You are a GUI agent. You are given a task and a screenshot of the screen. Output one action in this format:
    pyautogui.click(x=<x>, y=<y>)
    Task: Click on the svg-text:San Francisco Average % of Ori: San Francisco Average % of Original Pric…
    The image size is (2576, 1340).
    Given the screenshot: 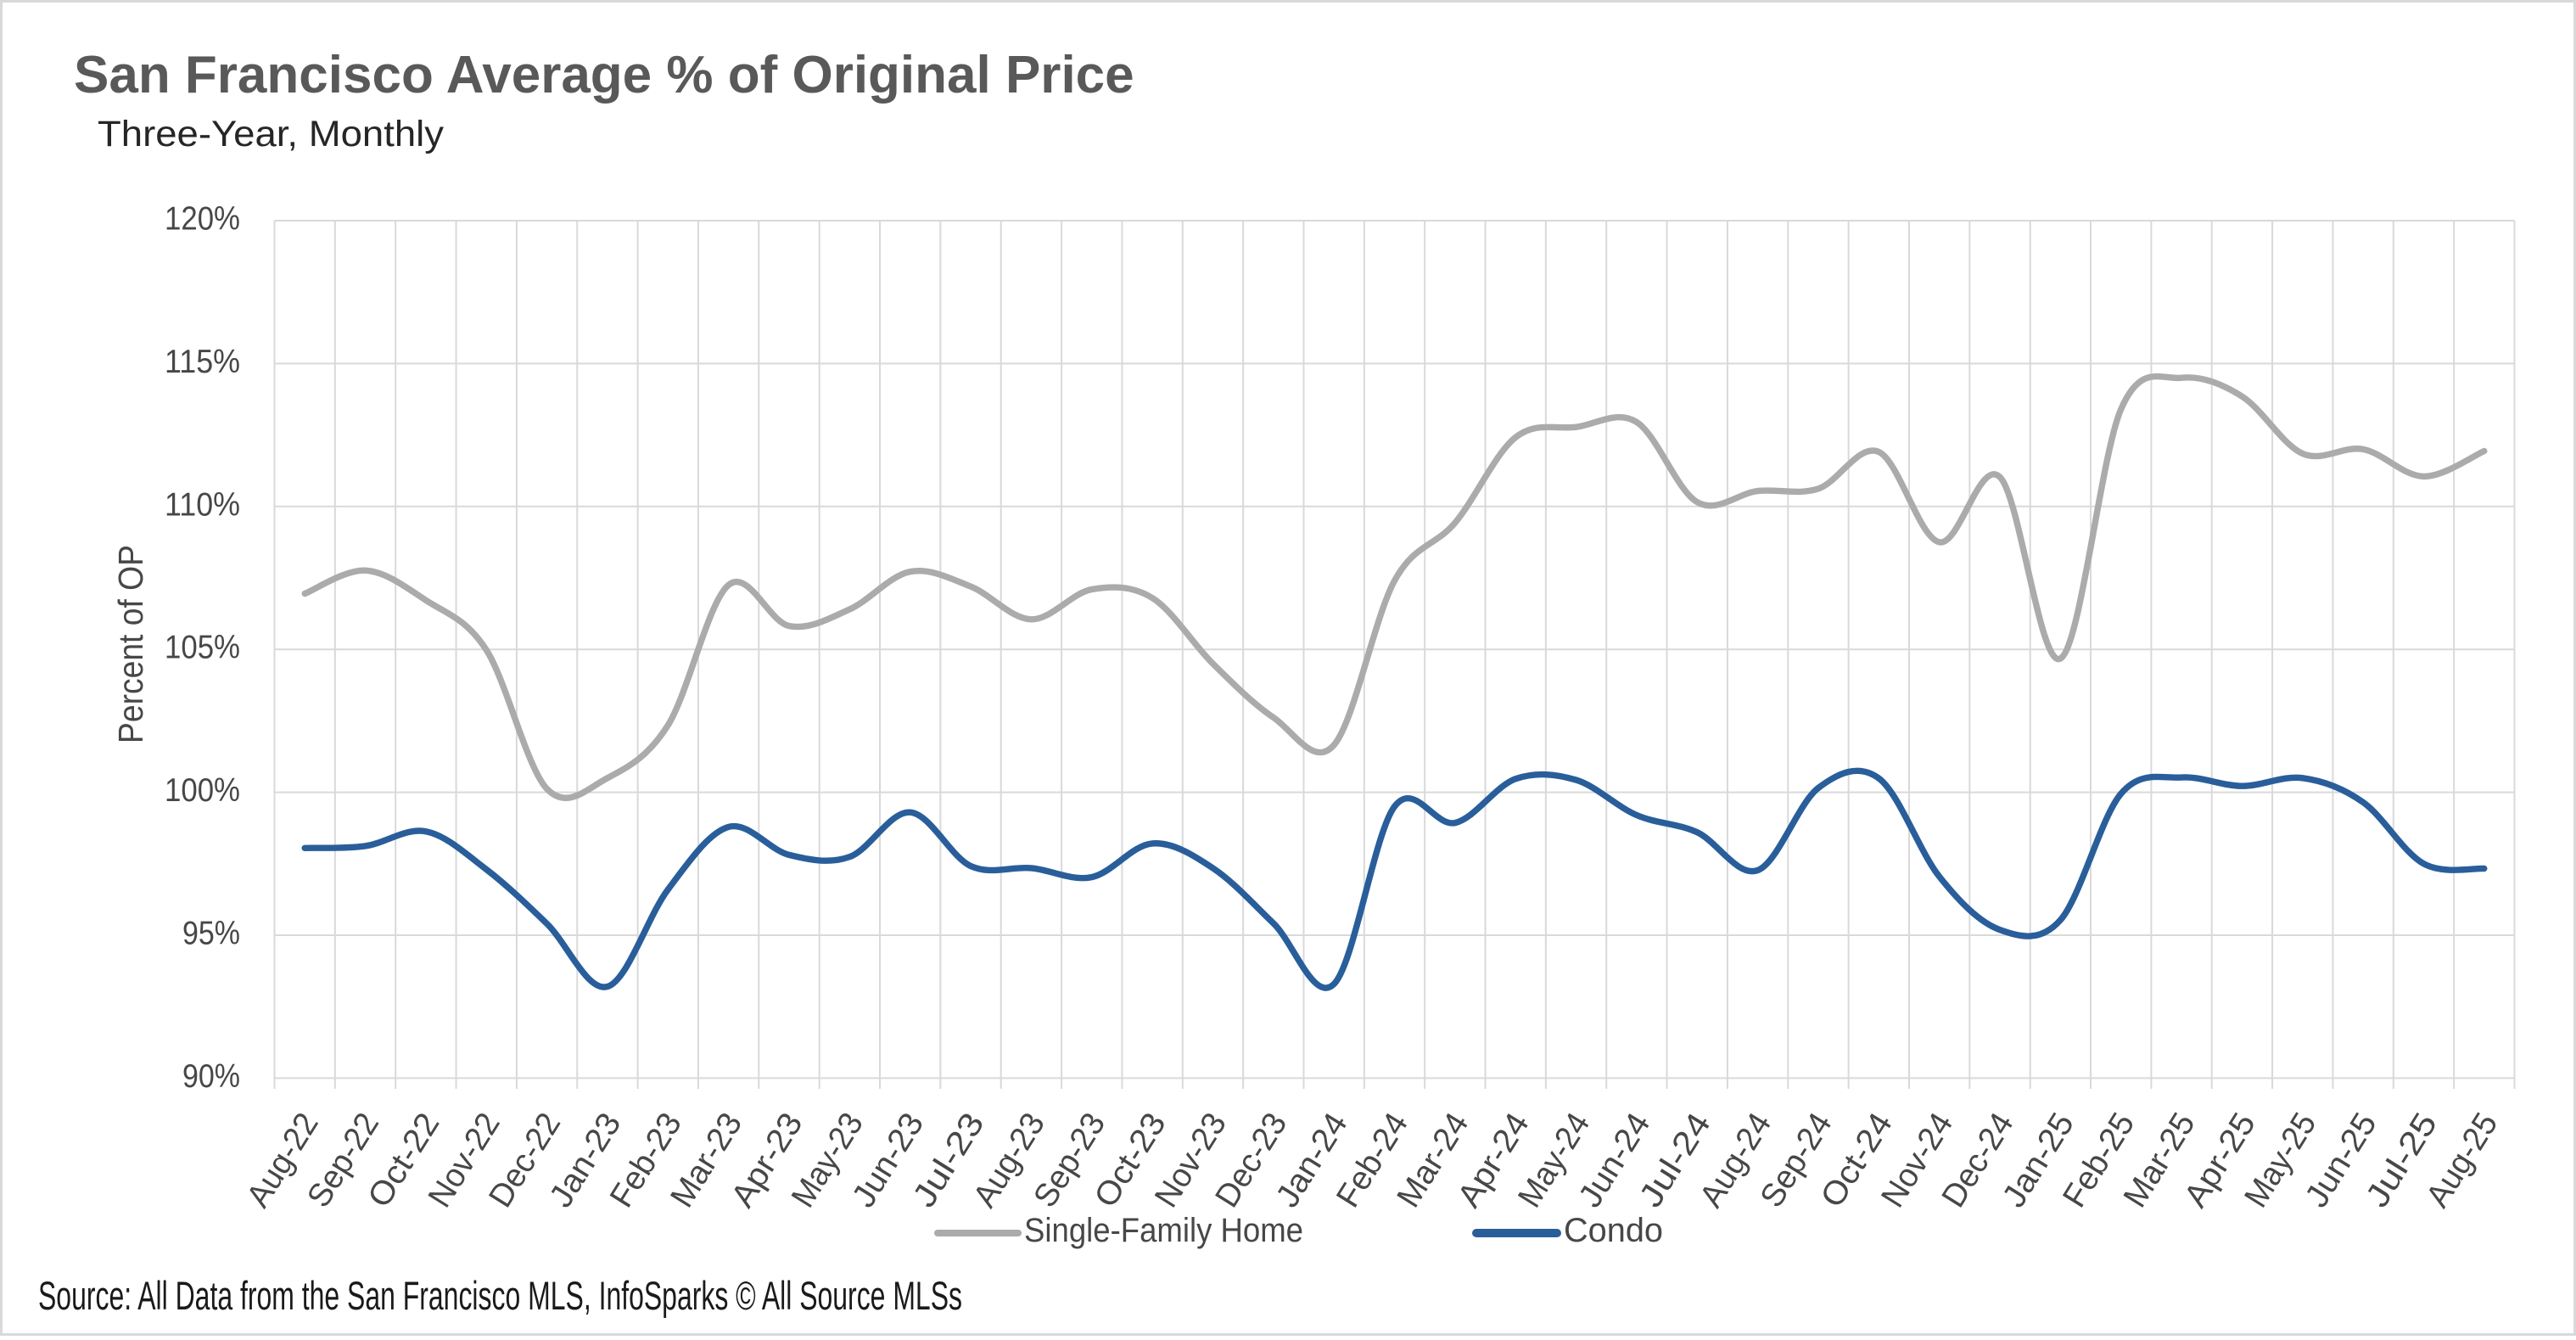 What is the action you would take?
    pyautogui.click(x=604, y=75)
    